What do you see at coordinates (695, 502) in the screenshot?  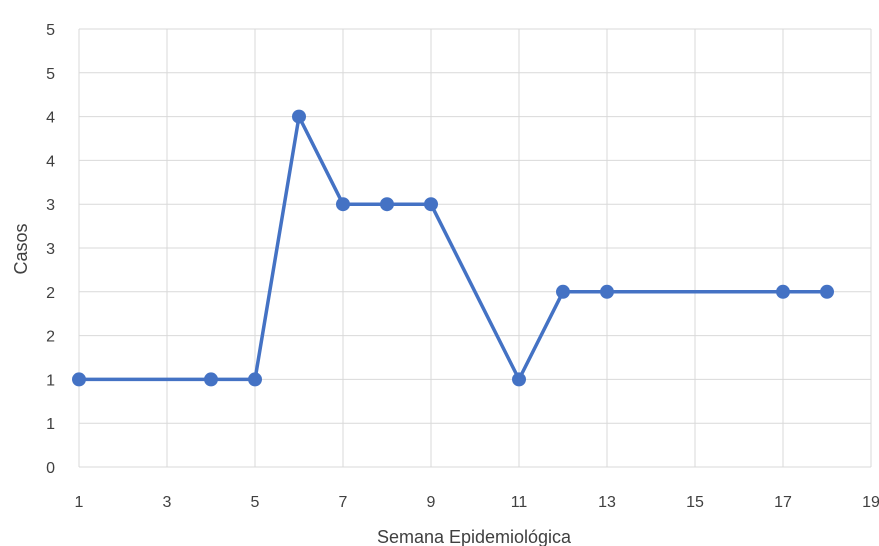 I see `x-tick-label: 15` at bounding box center [695, 502].